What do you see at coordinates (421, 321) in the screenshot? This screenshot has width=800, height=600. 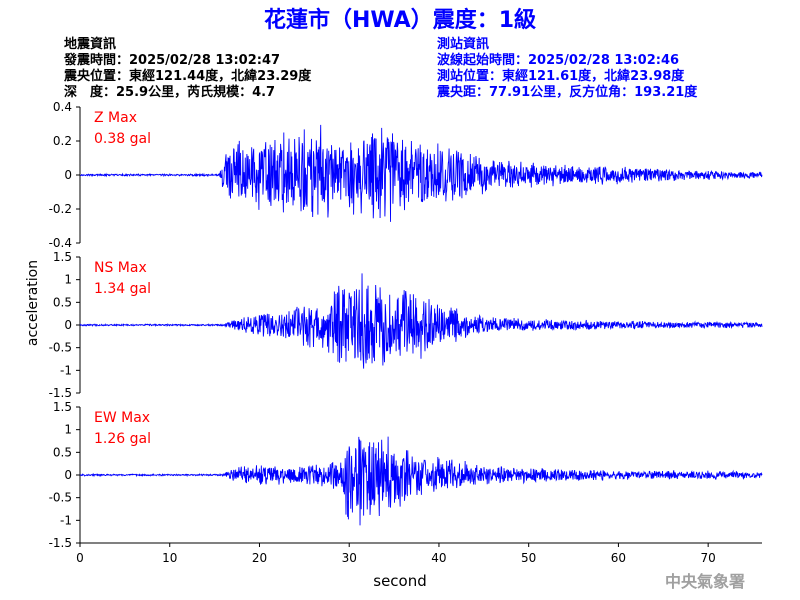 I see `waveform-ns` at bounding box center [421, 321].